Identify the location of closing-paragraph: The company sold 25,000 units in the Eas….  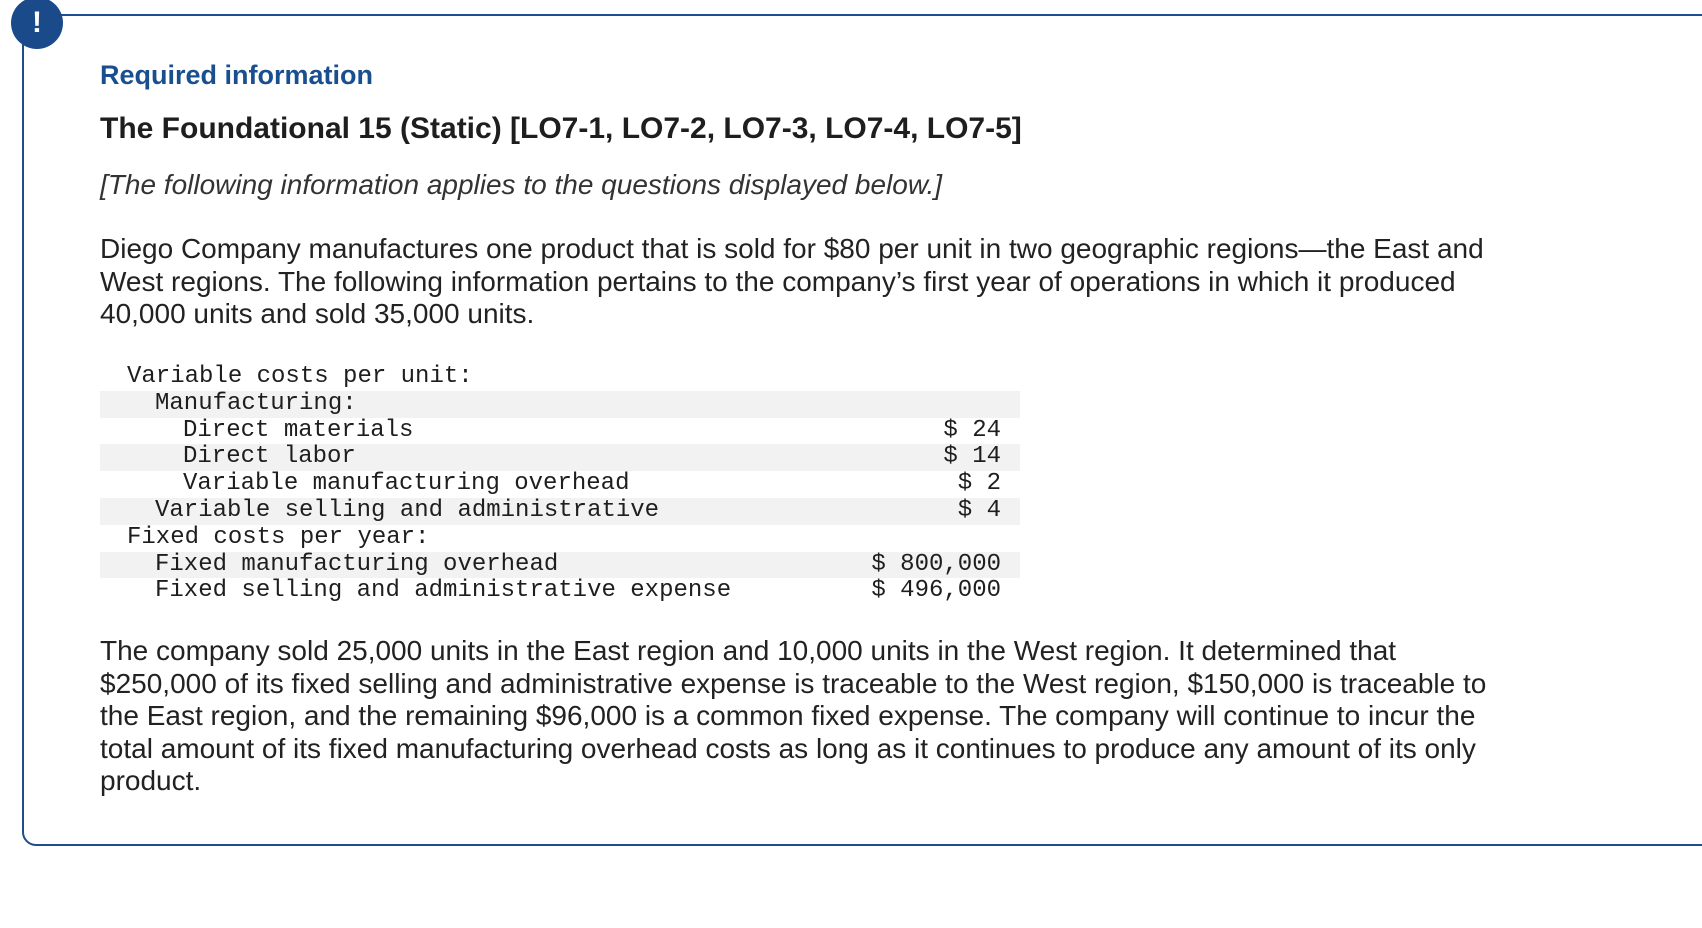
(793, 715).